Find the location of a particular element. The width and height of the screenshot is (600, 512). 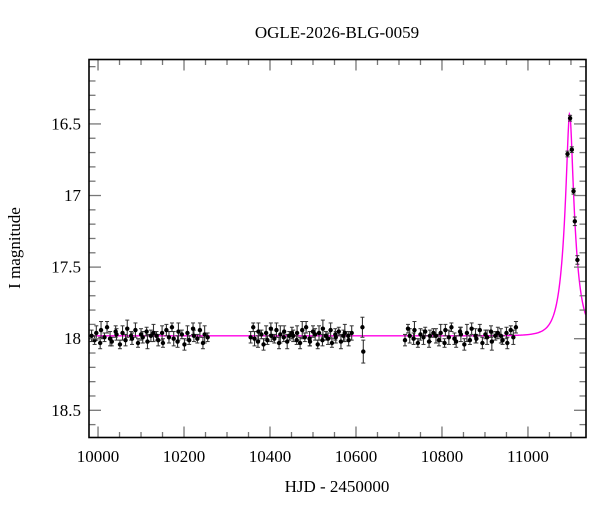

x-axis-label: HJD - 2450000 is located at coordinates (337, 486).